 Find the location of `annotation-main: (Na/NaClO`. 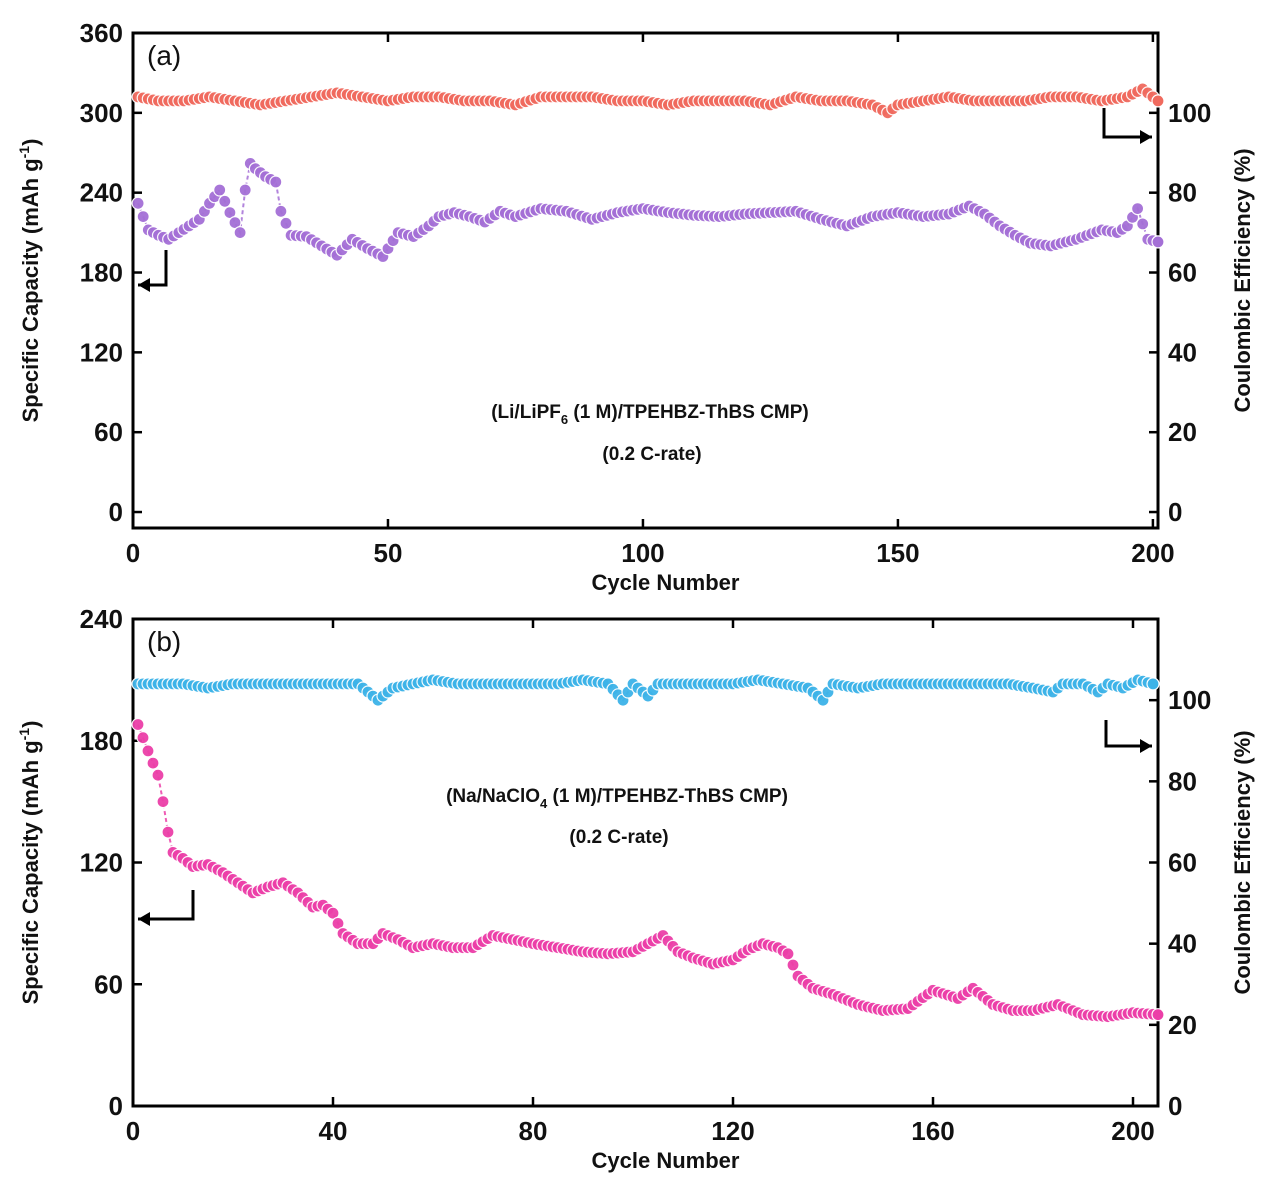

annotation-main: (Na/NaClO is located at coordinates (493, 796).